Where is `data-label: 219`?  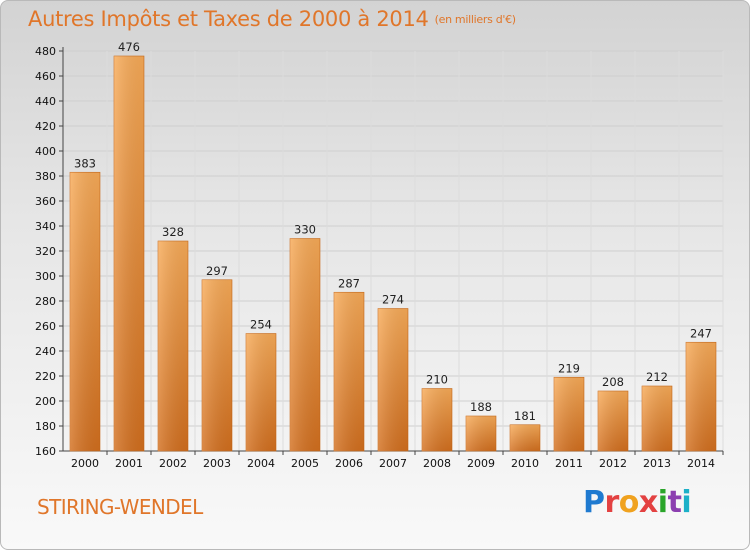 data-label: 219 is located at coordinates (569, 368).